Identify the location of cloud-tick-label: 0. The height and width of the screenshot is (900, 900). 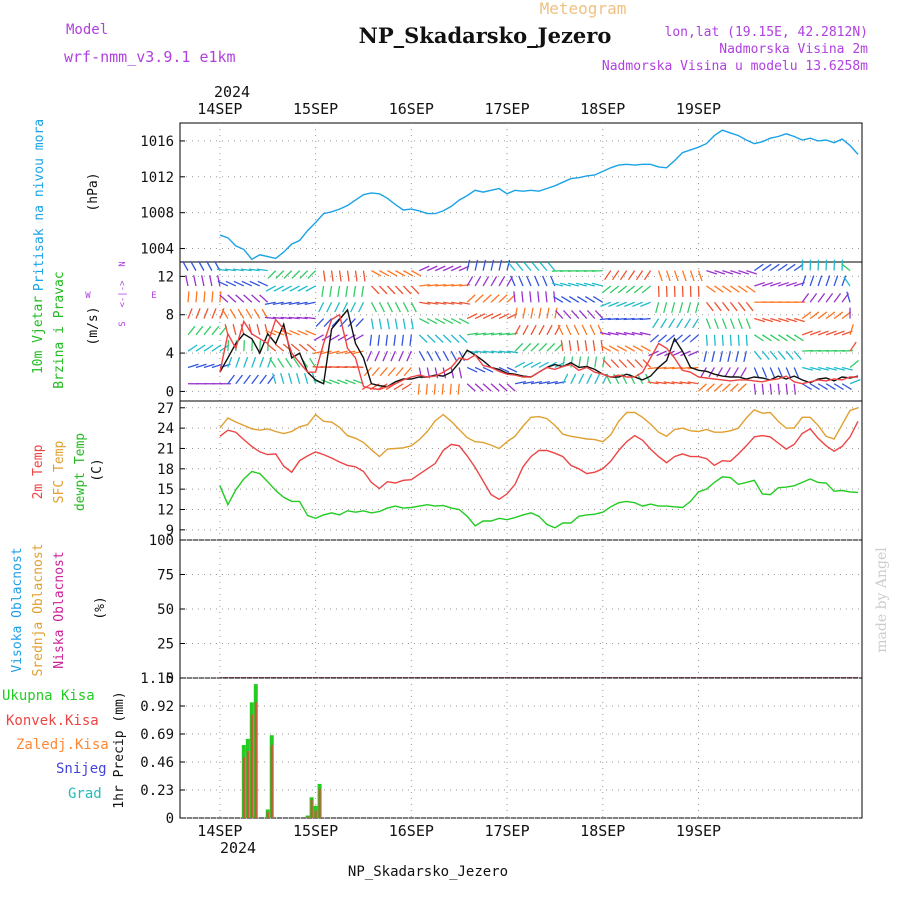
(170, 679).